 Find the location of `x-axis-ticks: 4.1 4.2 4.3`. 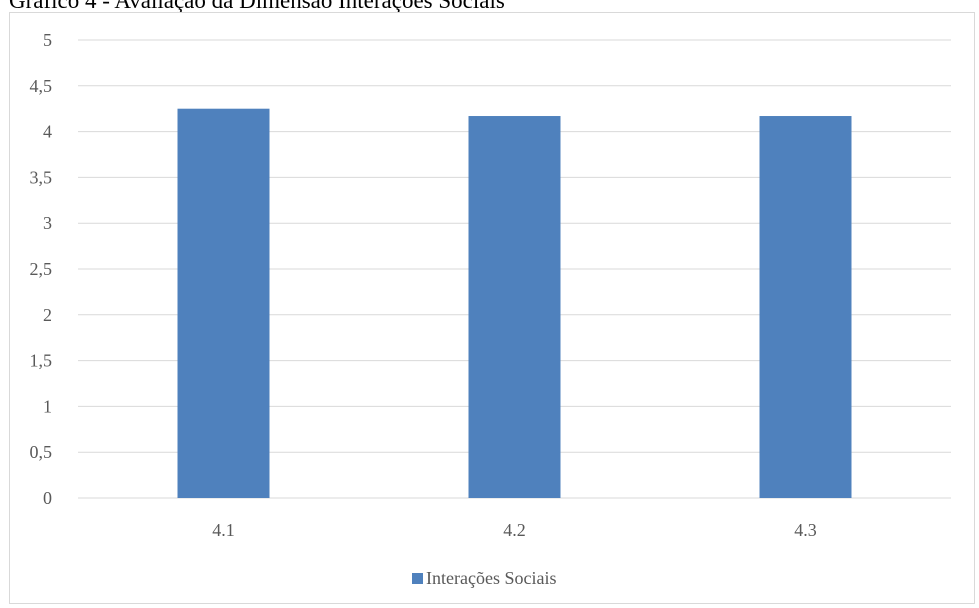

x-axis-ticks: 4.1 4.2 4.3 is located at coordinates (514, 530).